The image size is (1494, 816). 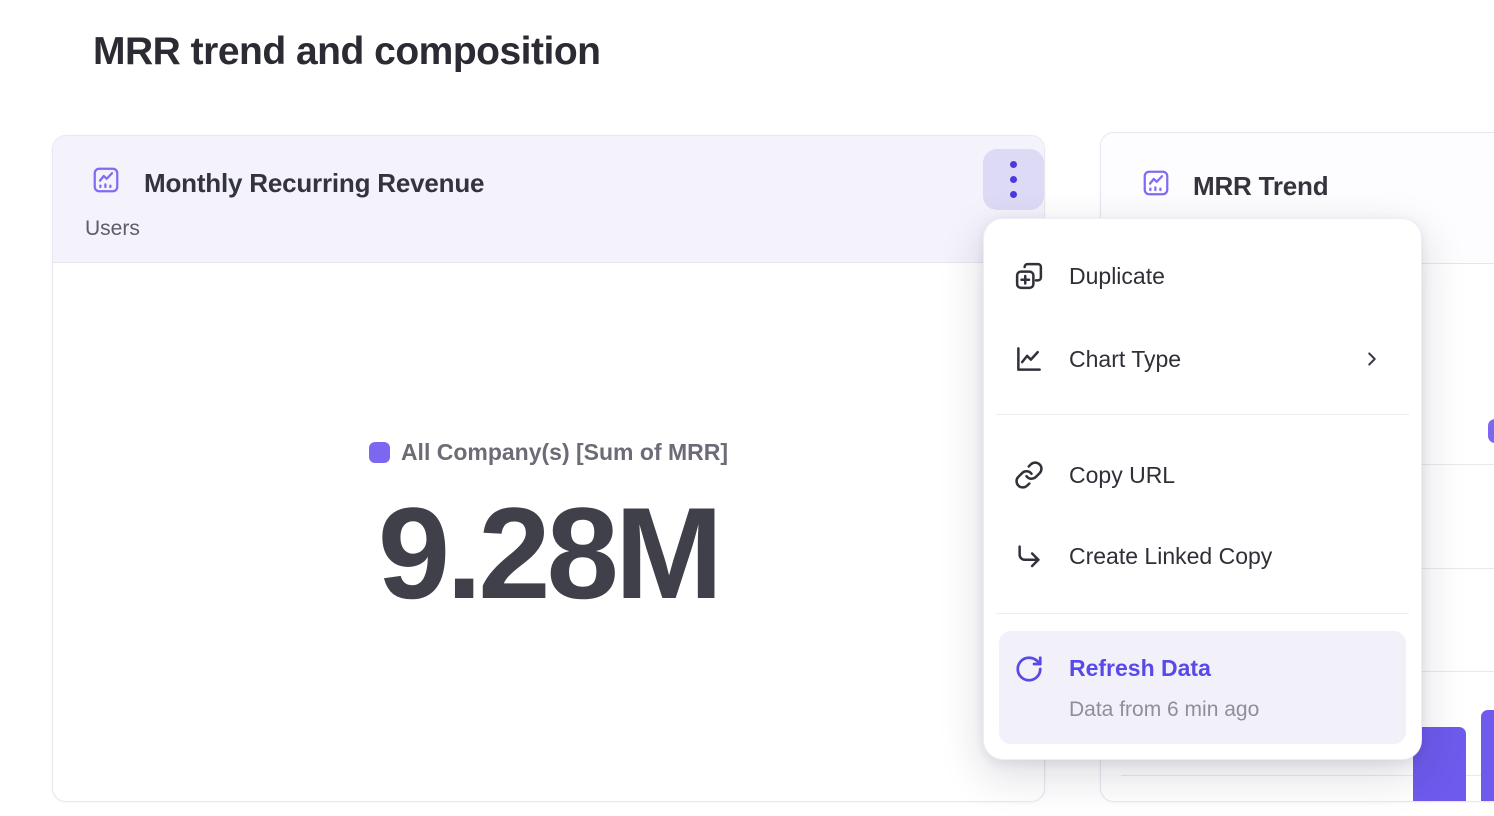 I want to click on chart-line-icon, so click(x=1029, y=359).